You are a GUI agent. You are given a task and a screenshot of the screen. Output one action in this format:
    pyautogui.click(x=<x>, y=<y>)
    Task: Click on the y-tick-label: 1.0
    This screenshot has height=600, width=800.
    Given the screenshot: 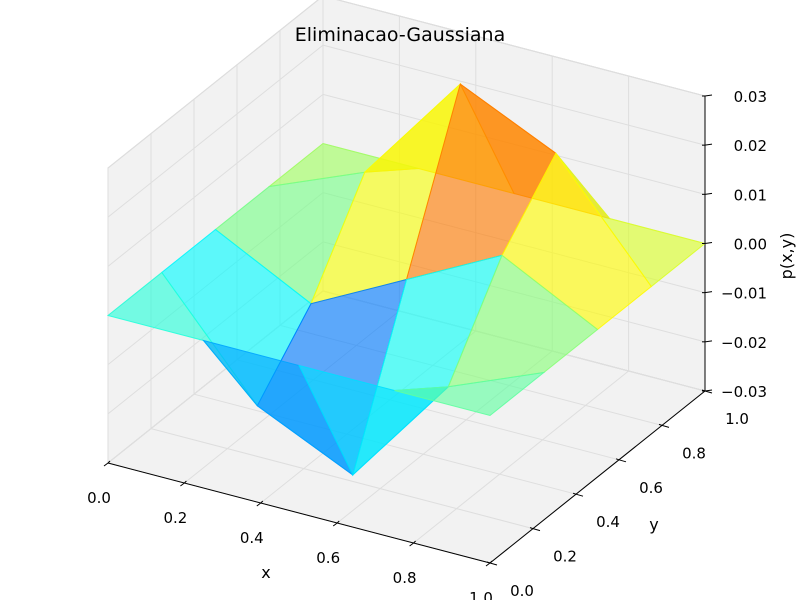 What is the action you would take?
    pyautogui.click(x=737, y=419)
    